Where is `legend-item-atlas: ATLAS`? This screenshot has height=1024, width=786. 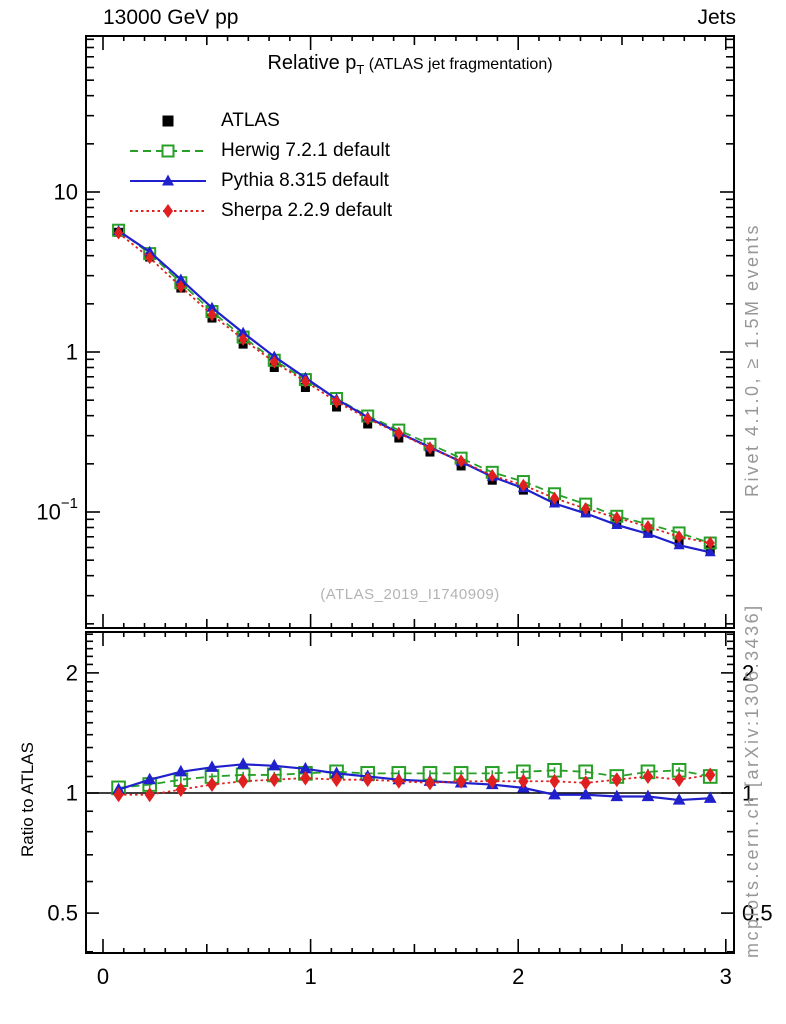 legend-item-atlas: ATLAS is located at coordinates (259, 121).